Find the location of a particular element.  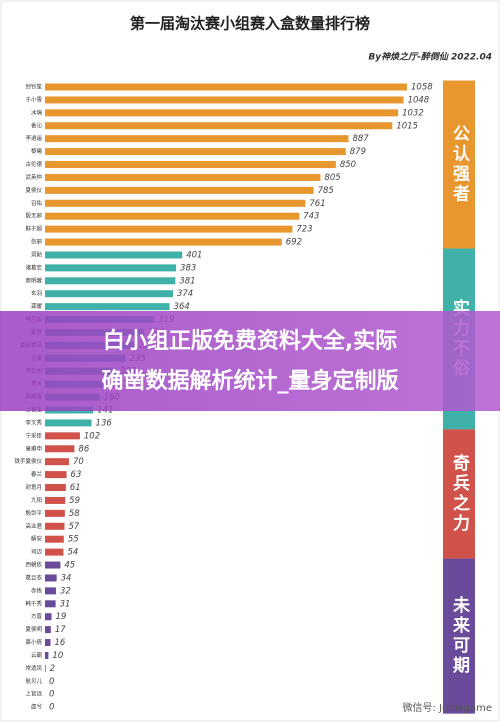

category-label: 高业君 is located at coordinates (33, 526).